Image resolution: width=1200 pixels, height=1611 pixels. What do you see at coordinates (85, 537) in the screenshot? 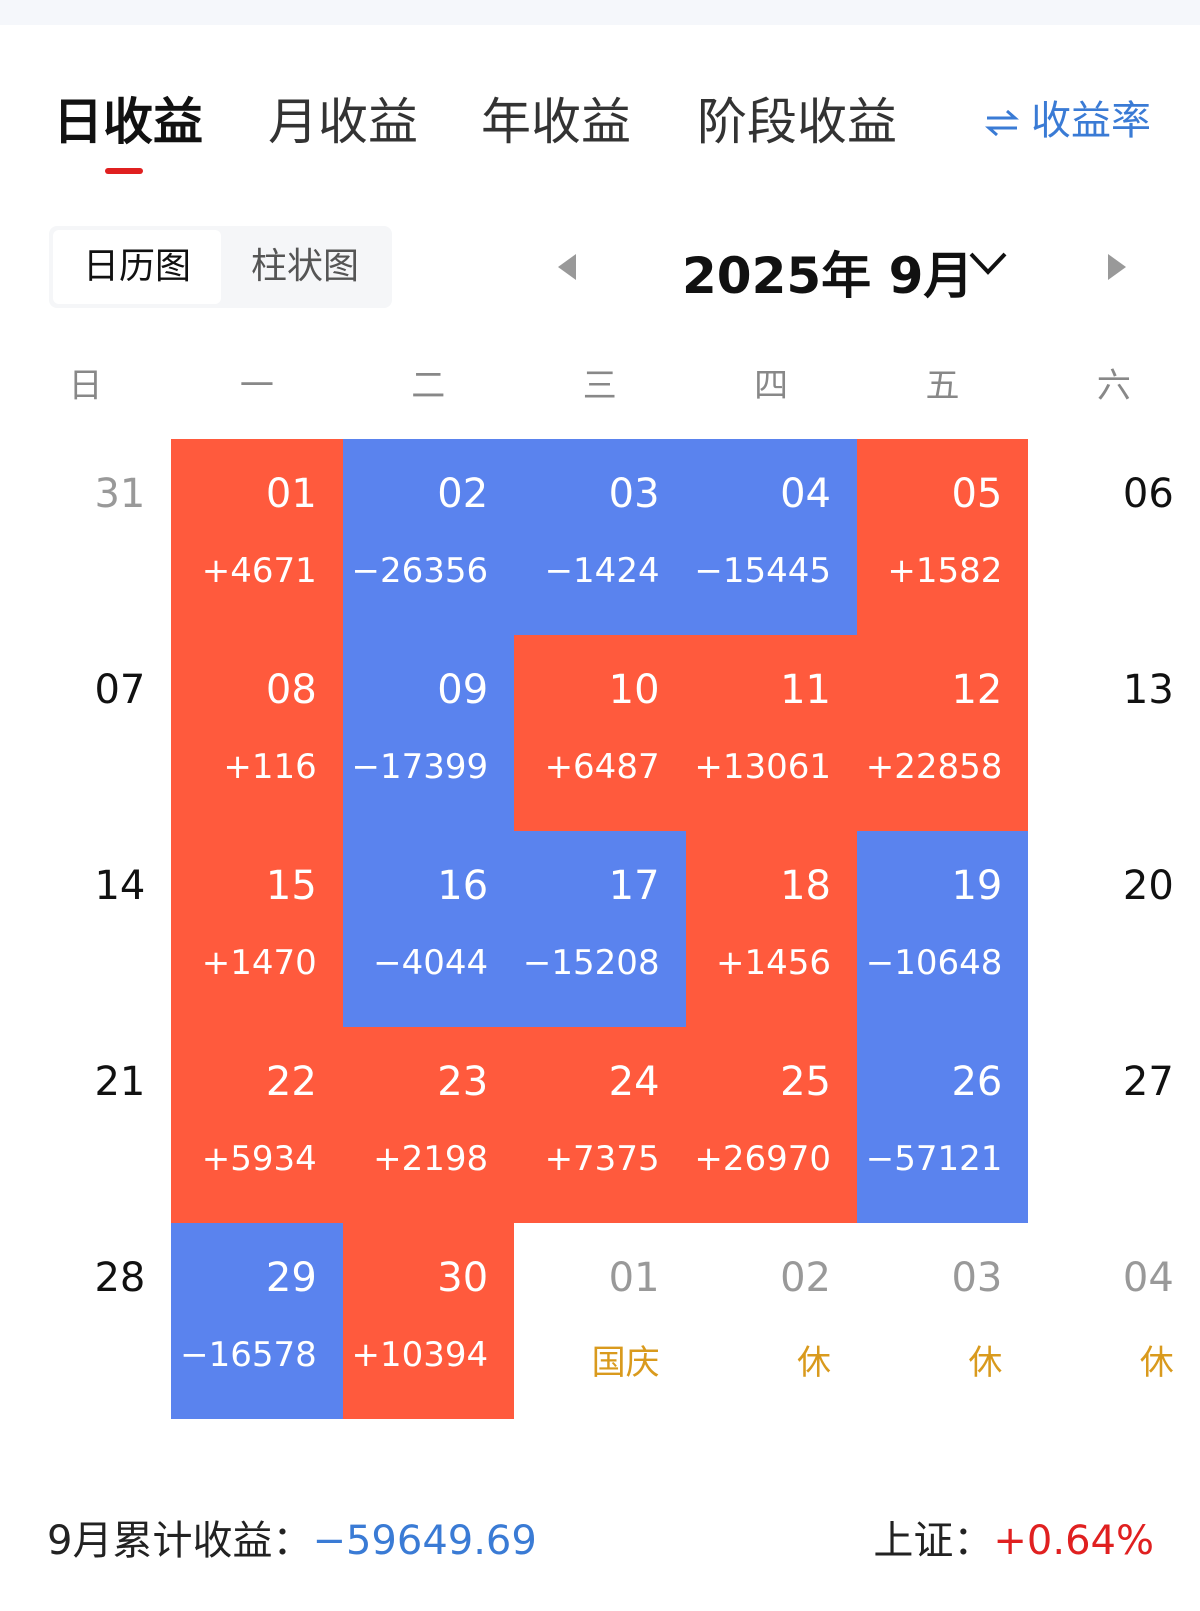
I see `day-cell: 31` at bounding box center [85, 537].